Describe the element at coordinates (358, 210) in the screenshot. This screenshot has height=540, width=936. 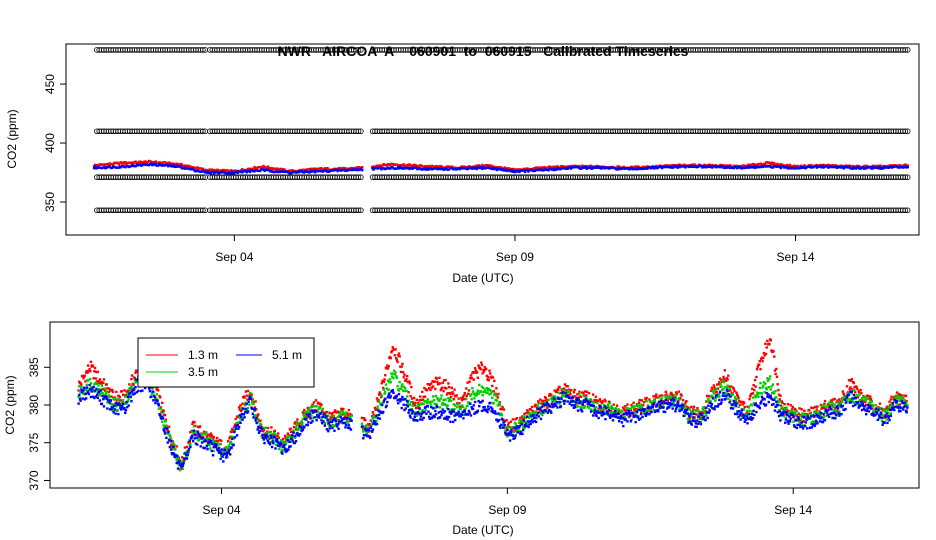
I see `standard-point` at that location.